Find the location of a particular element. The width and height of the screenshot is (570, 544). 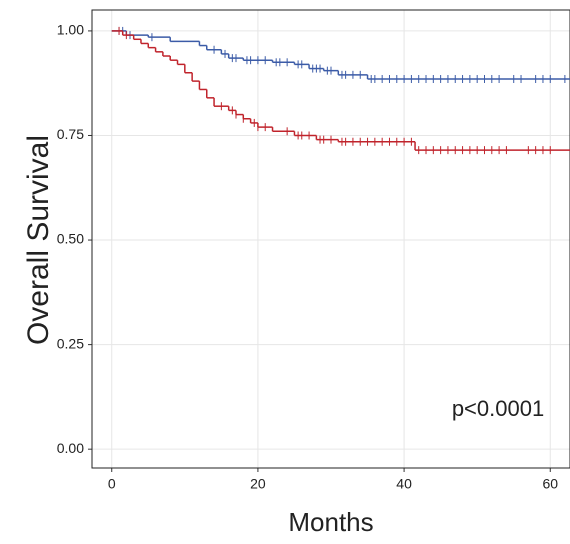

p-value: p<0.0001 is located at coordinates (498, 408).